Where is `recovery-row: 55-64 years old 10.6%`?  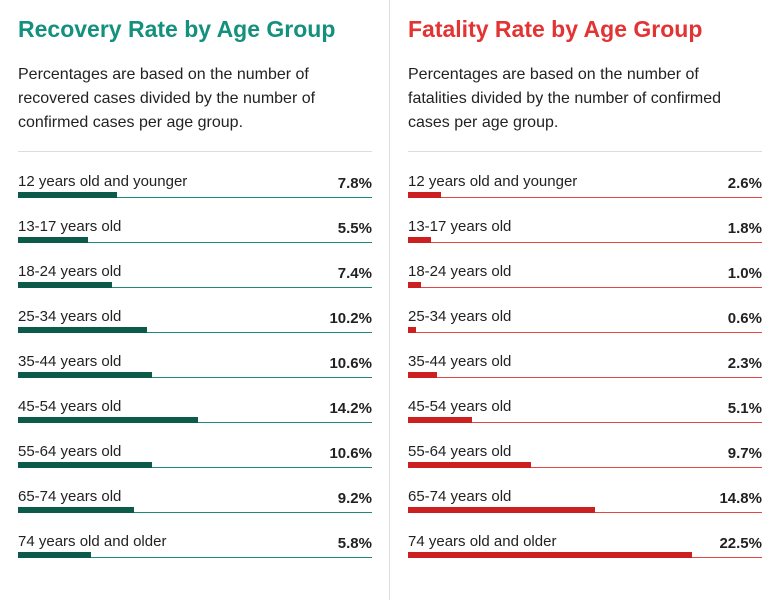
recovery-row: 55-64 years old 10.6% is located at coordinates (195, 445).